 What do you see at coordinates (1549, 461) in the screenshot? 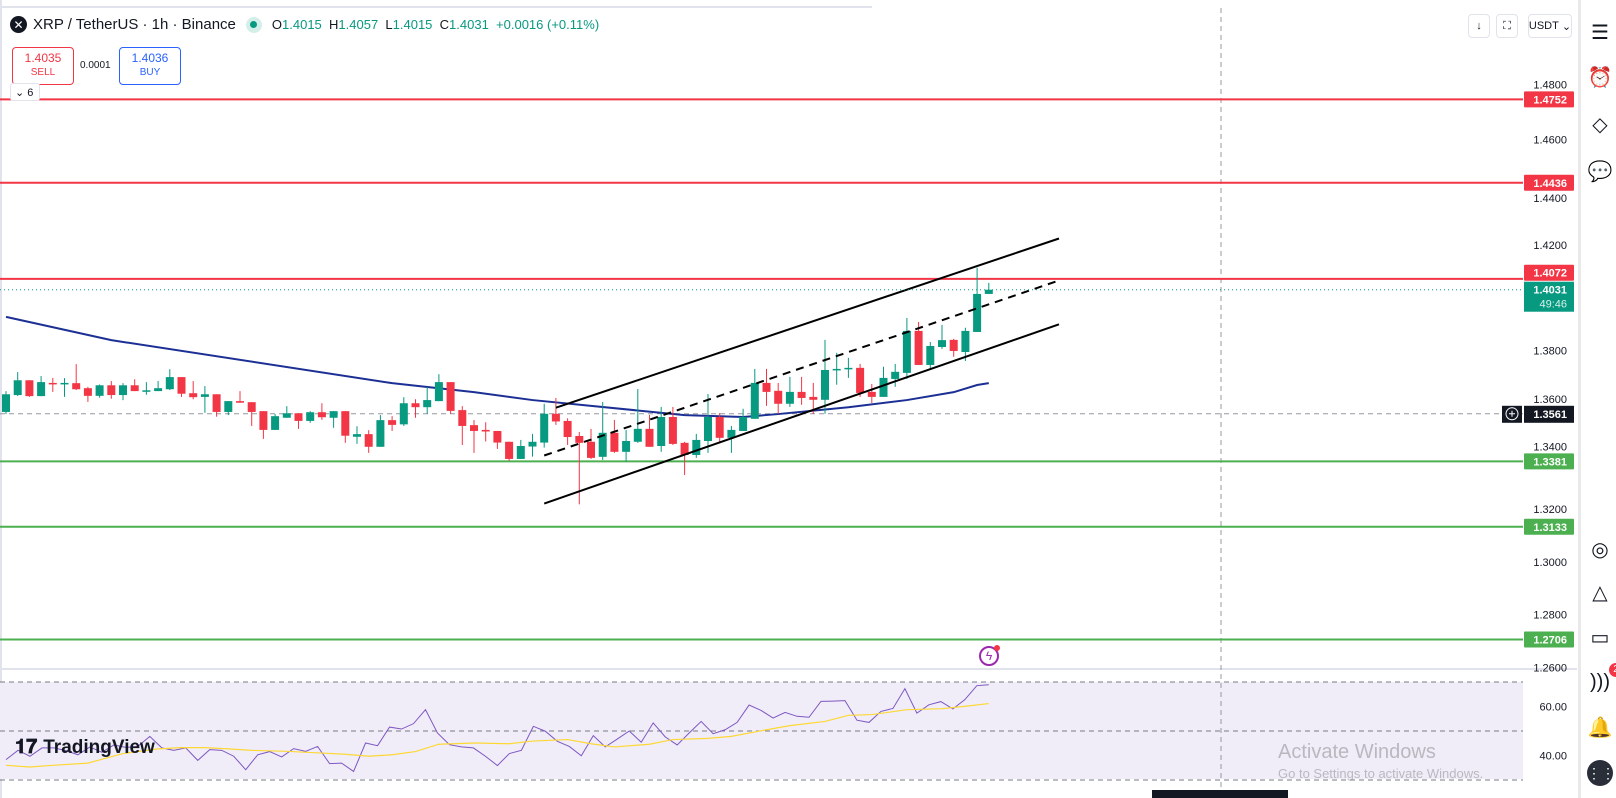
I see `support-level-label-bg` at bounding box center [1549, 461].